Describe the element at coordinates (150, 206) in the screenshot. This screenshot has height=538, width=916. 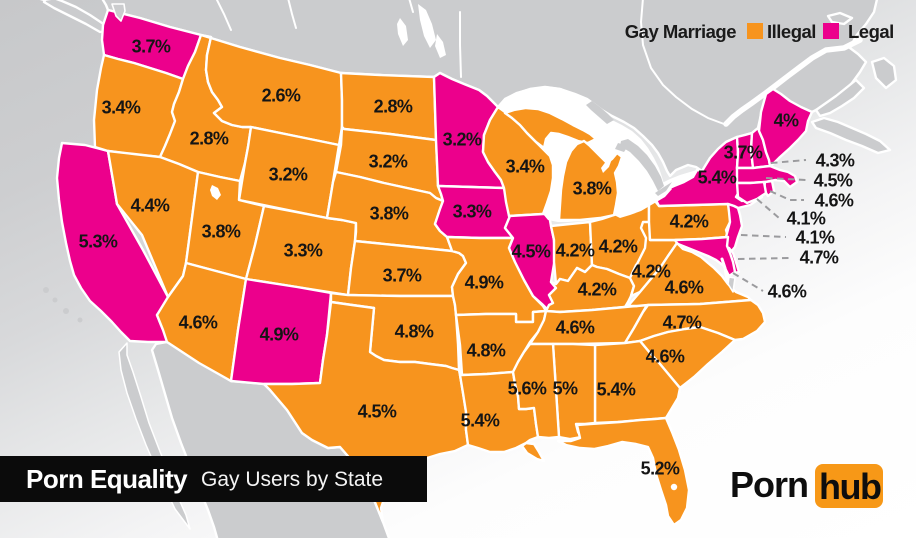
I see `svg-text: 4.4%` at that location.